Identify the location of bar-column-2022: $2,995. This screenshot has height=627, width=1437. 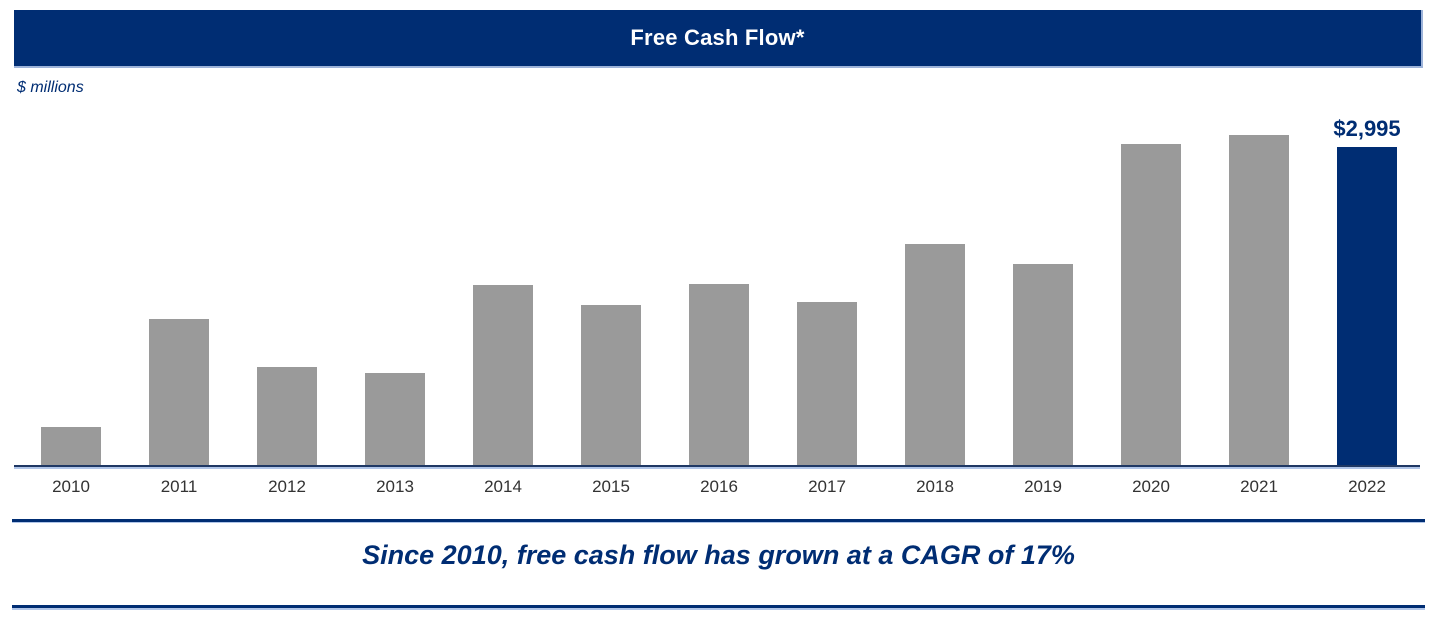
(1367, 290).